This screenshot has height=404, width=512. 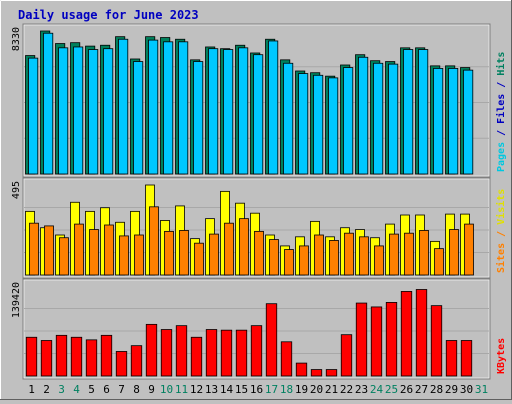 I want to click on x-tick-label: 20, so click(x=316, y=389).